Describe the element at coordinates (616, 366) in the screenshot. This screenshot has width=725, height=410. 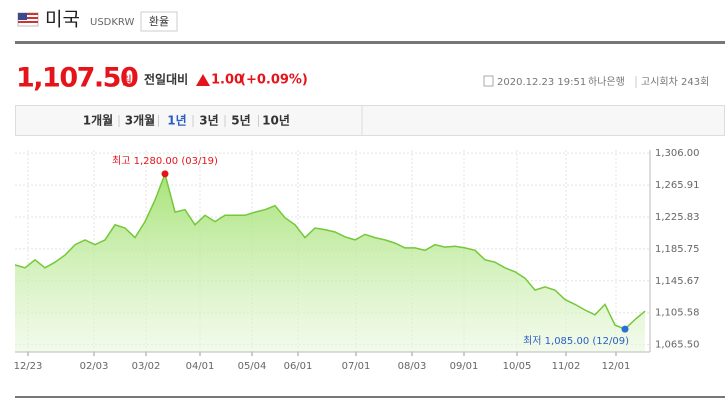
I see `x-tick-label: 12/01` at that location.